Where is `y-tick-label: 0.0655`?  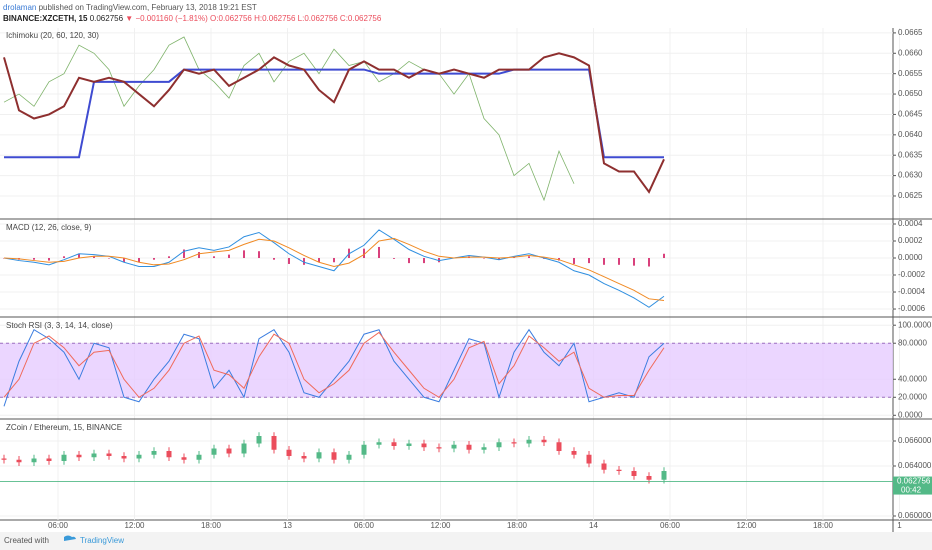
y-tick-label: 0.0655 is located at coordinates (910, 73).